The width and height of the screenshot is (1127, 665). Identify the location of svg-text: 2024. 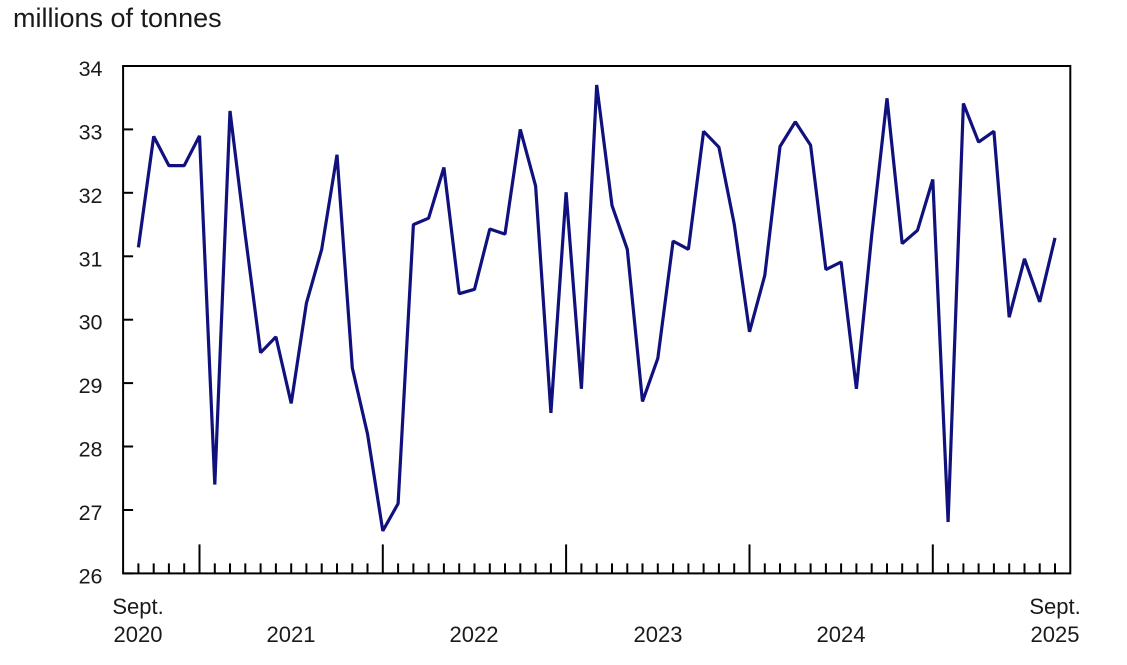
(841, 634).